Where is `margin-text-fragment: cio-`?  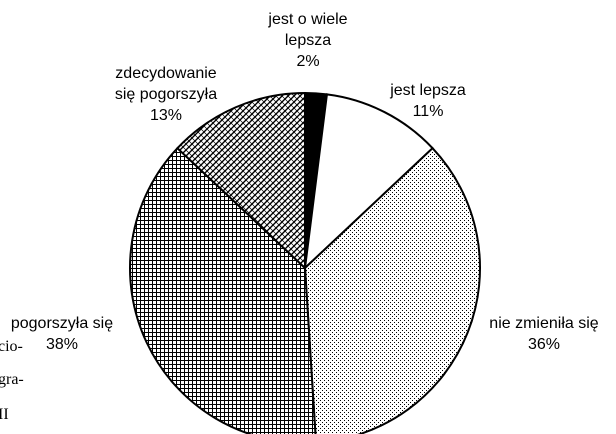
margin-text-fragment: cio- is located at coordinates (11, 346).